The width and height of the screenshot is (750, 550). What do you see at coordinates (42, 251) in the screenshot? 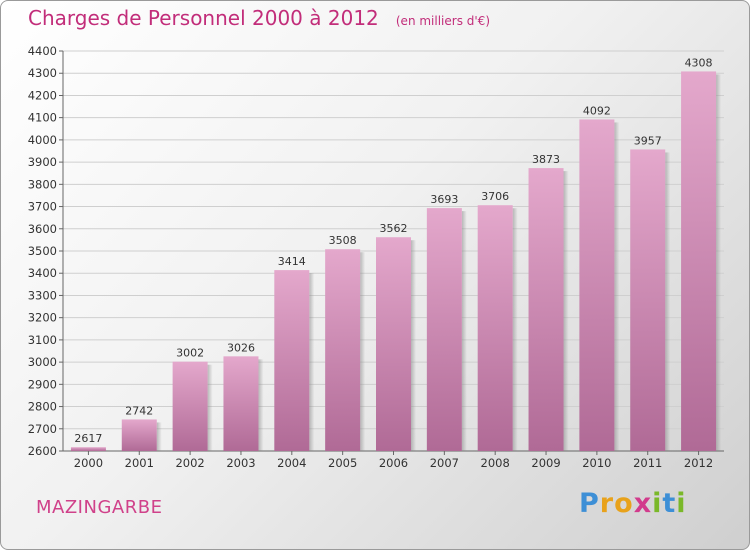
I see `y-tick-label: 3500` at bounding box center [42, 251].